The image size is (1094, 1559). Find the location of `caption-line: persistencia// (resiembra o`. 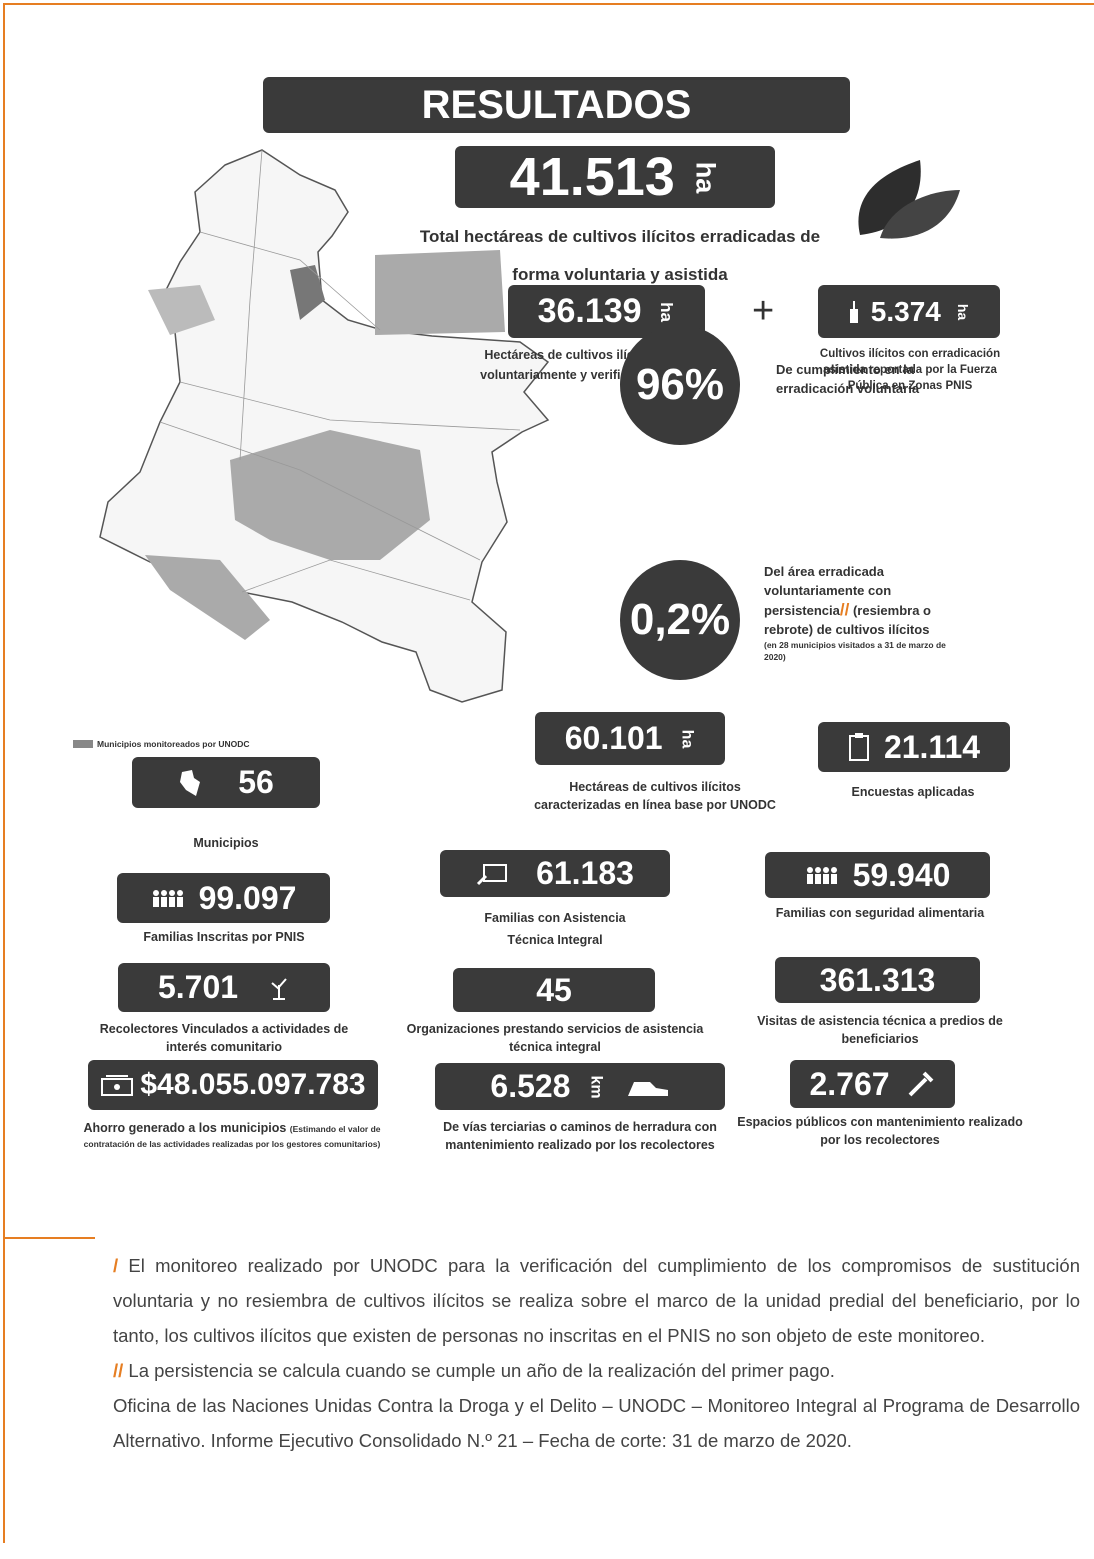

caption-line: persistencia// (resiembra o is located at coordinates (864, 610).